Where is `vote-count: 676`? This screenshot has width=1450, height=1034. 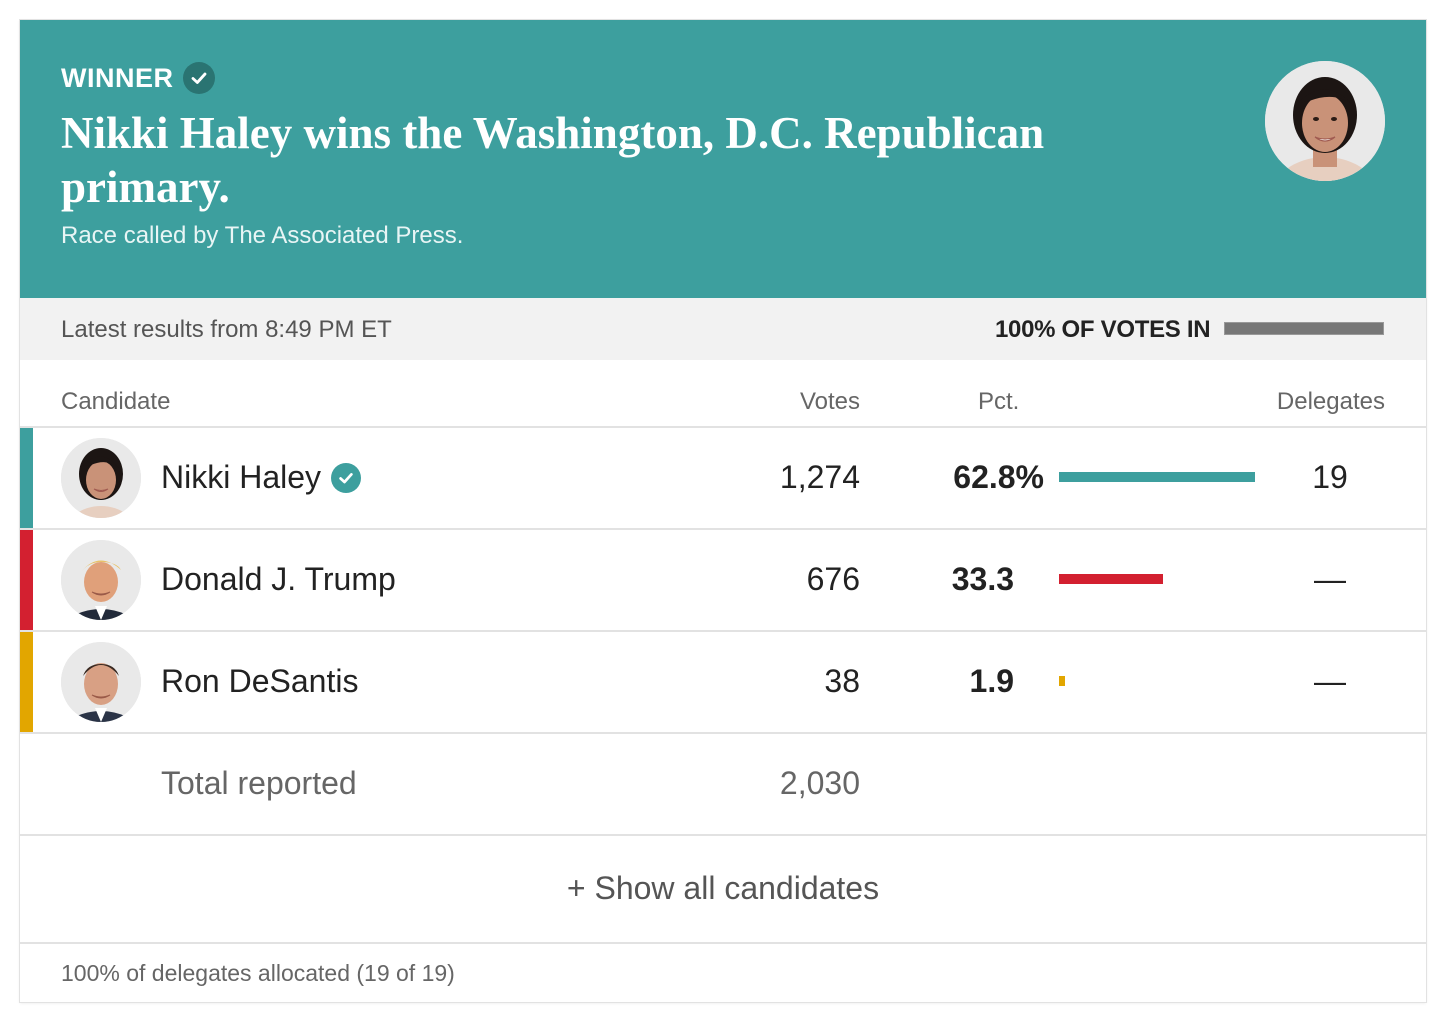
vote-count: 676 is located at coordinates (833, 579).